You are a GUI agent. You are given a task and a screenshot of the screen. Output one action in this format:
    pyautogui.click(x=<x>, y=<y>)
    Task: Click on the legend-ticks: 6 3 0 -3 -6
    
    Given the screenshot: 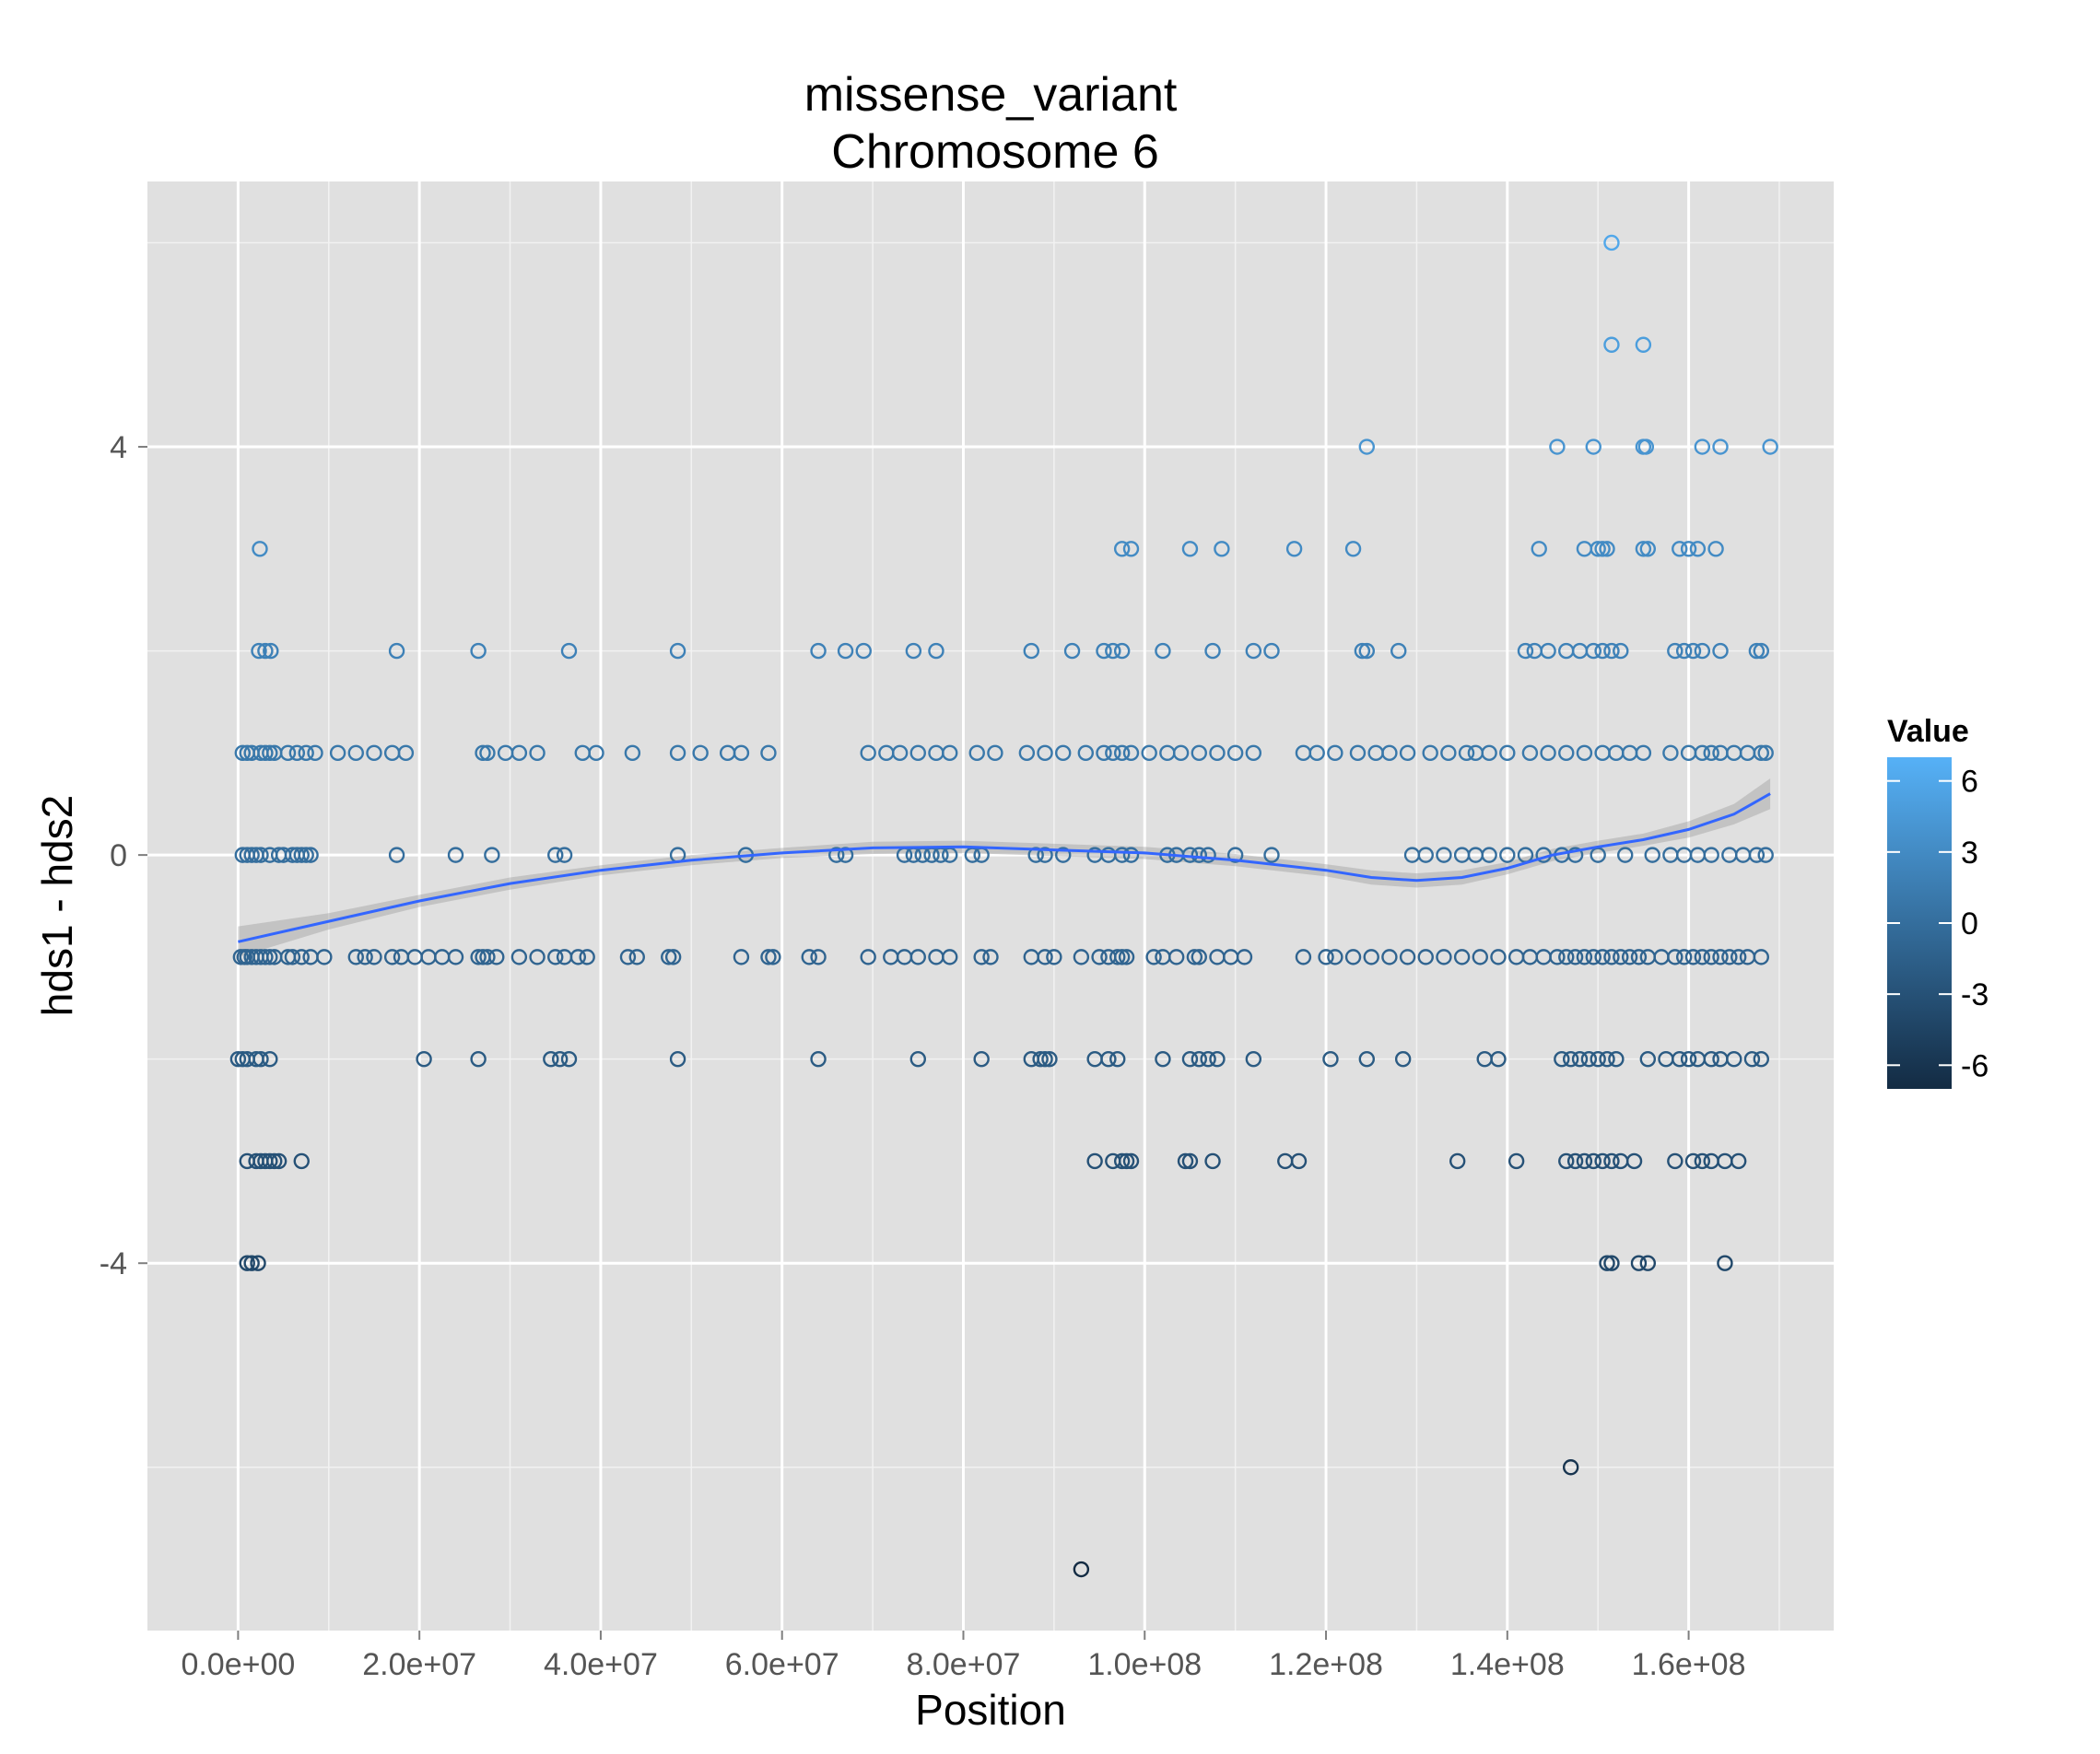 What is the action you would take?
    pyautogui.click(x=1938, y=924)
    